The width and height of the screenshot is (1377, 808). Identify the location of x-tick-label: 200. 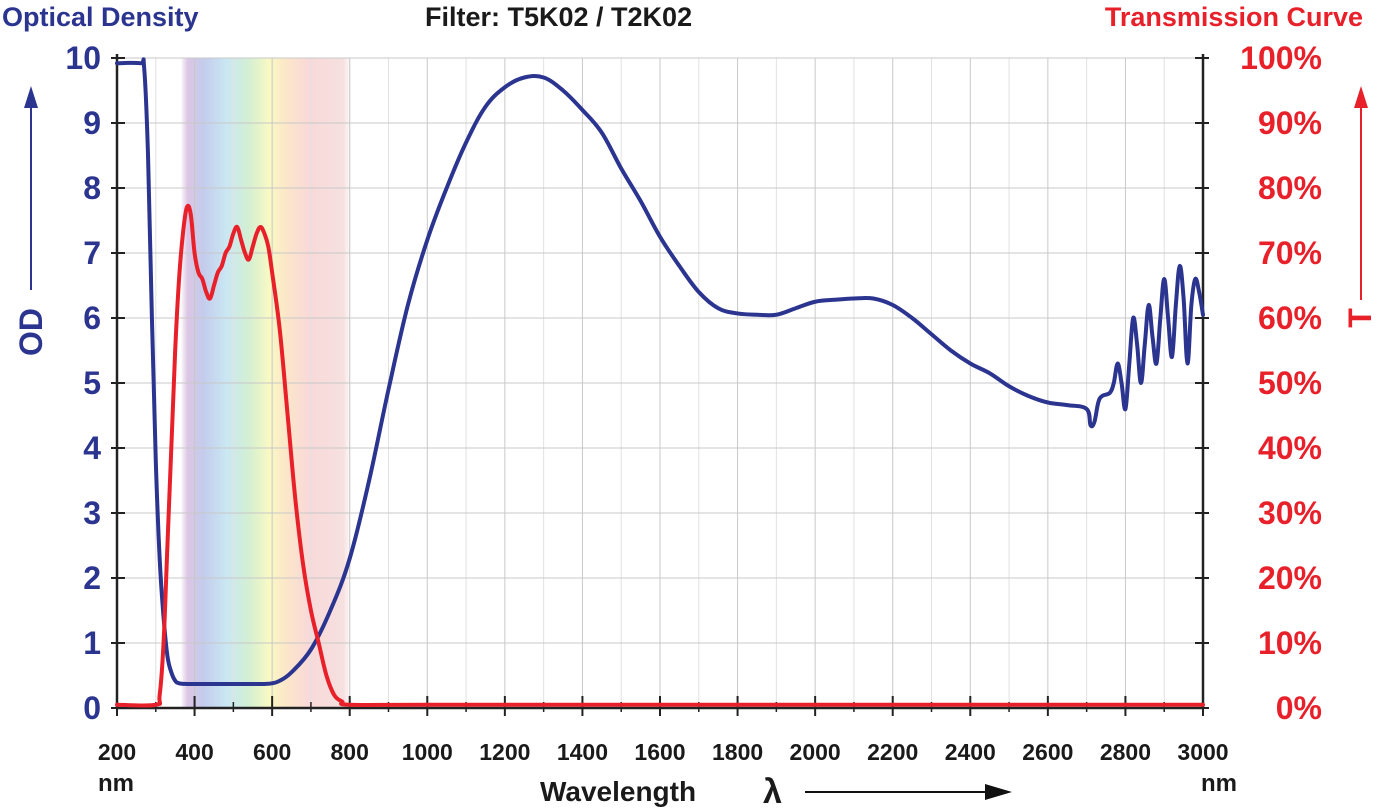
(117, 752).